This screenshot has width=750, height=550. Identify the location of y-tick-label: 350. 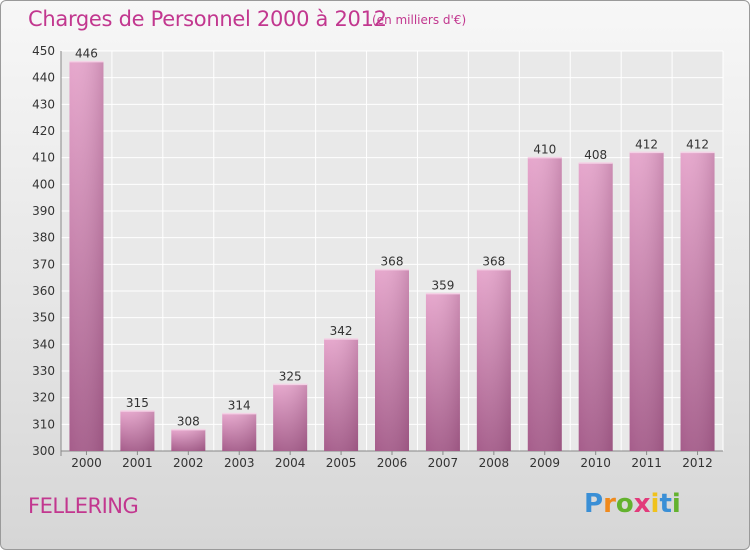
(43, 318).